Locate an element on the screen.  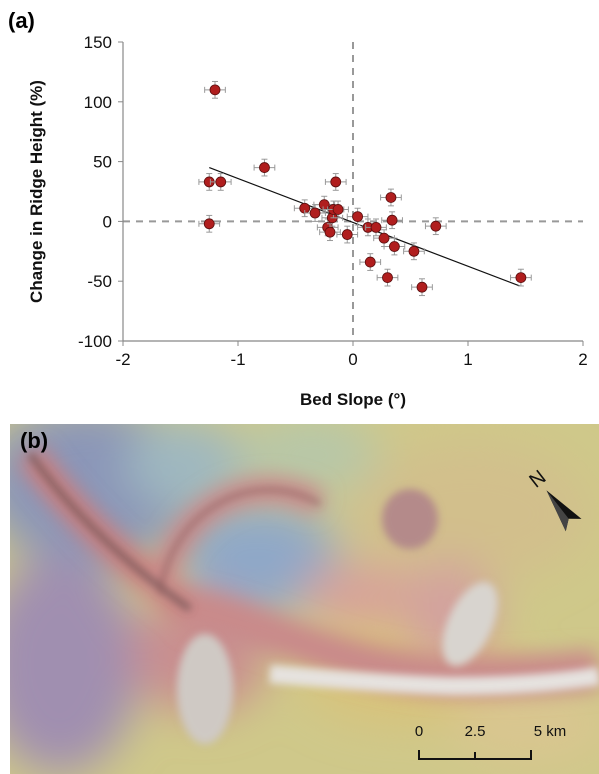
x-tick-label: 0 is located at coordinates (352, 359).